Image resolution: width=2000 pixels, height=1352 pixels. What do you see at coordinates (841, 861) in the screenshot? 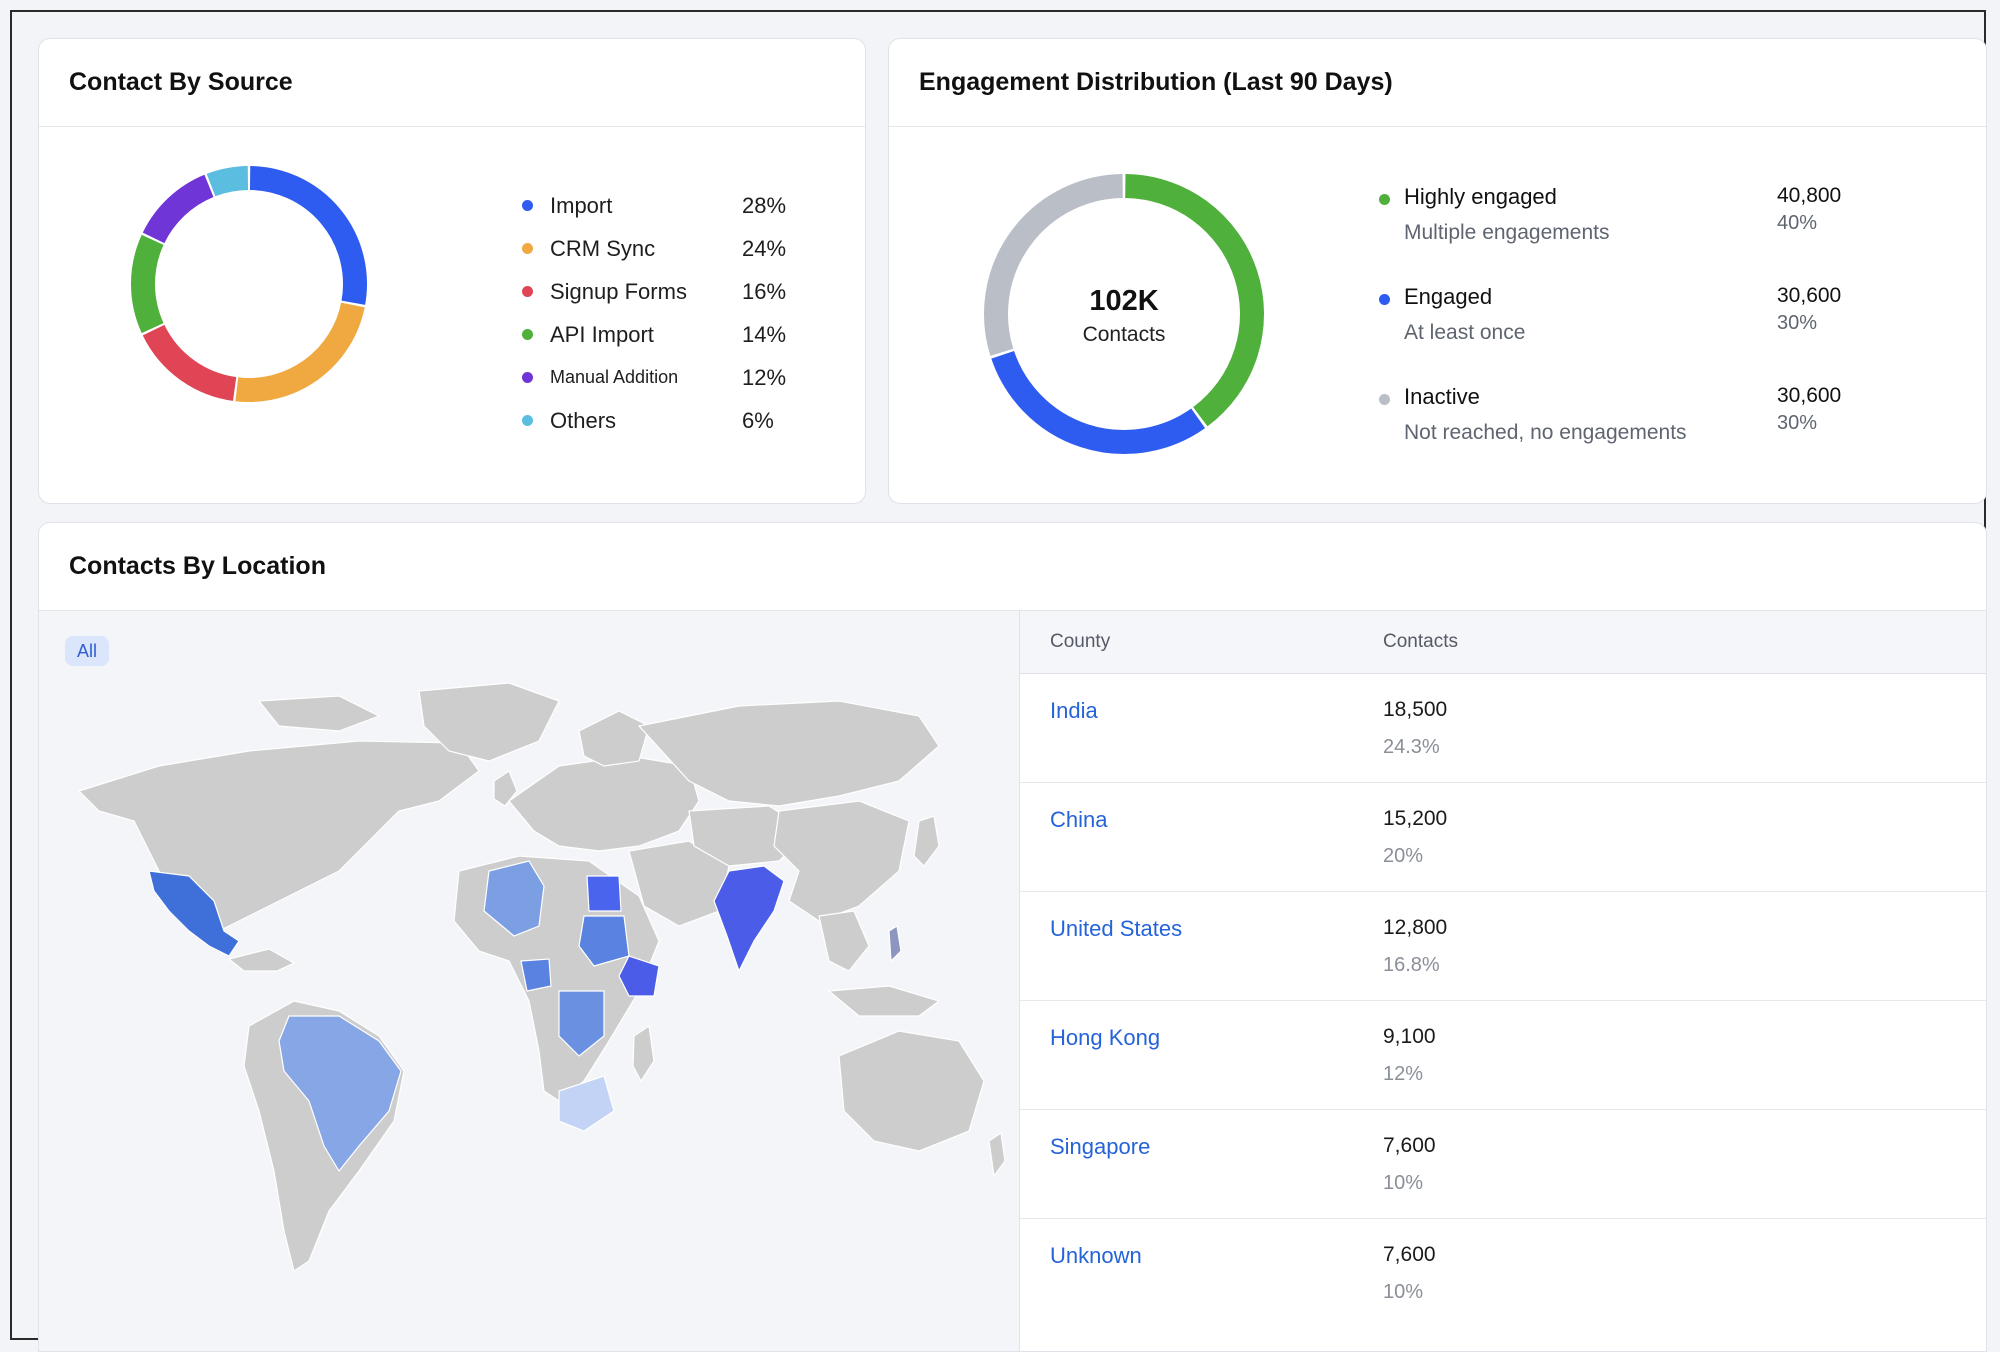
I see `map-region-east-asia` at bounding box center [841, 861].